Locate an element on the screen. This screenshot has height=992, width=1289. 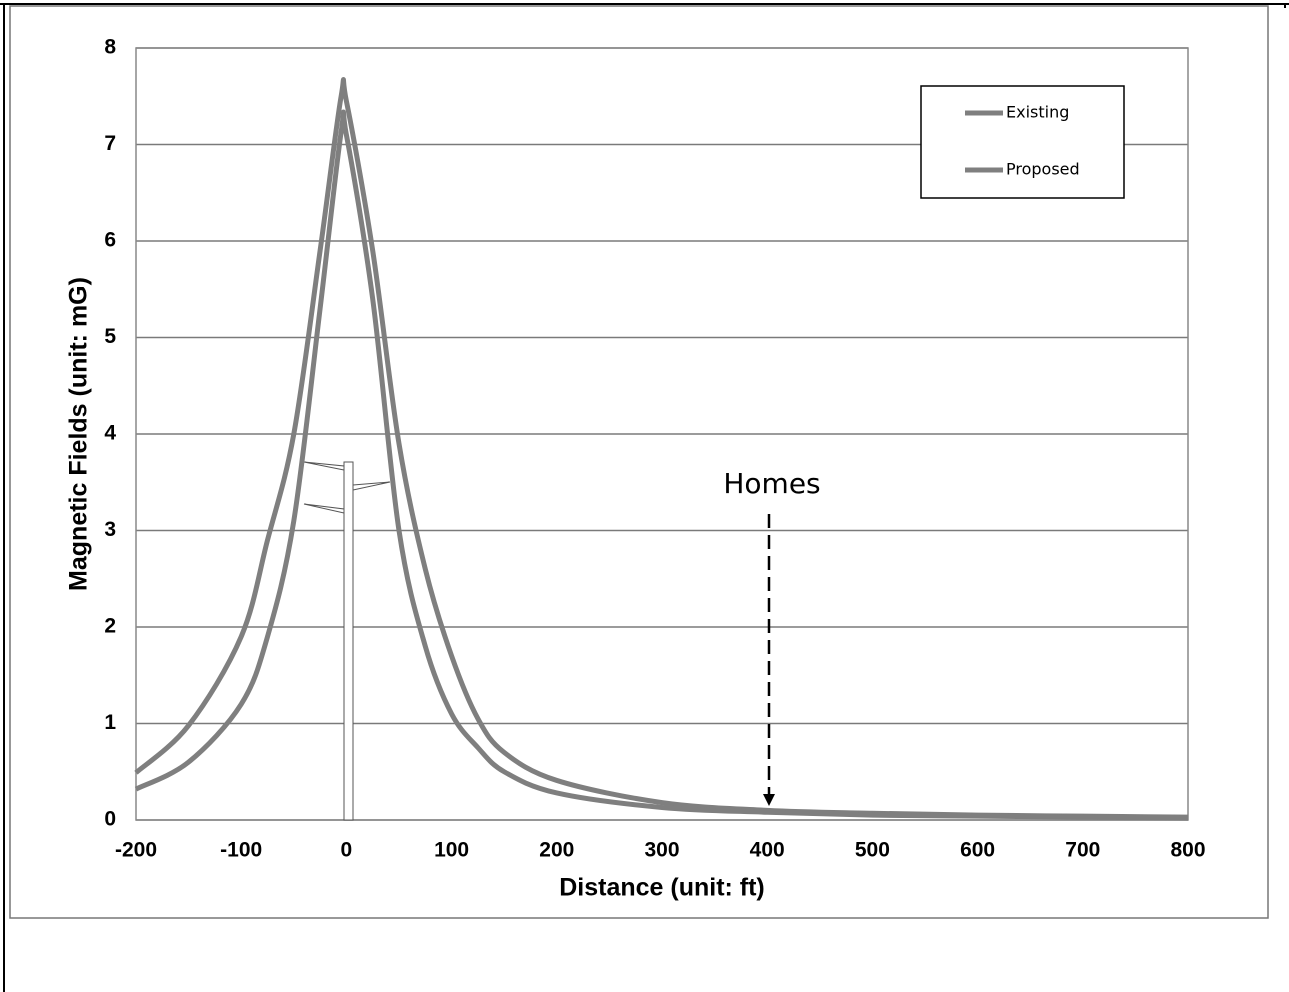
legend-box is located at coordinates (1022, 142).